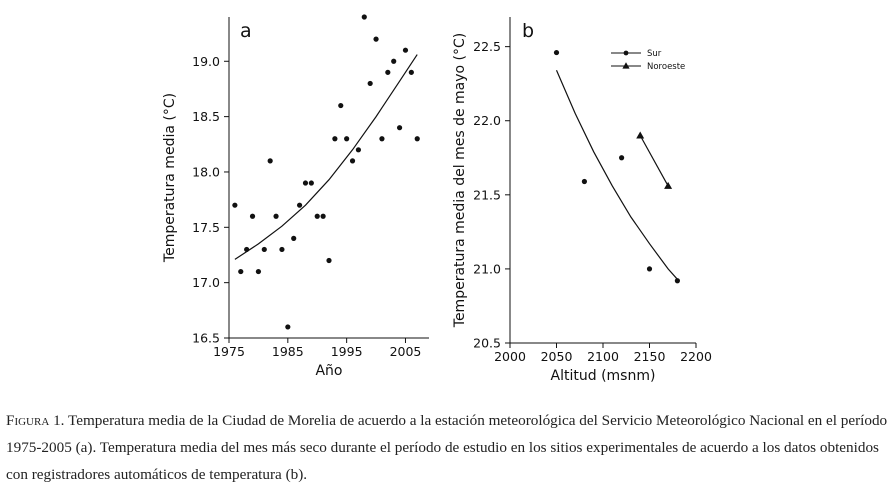 Image resolution: width=895 pixels, height=494 pixels. Describe the element at coordinates (487, 268) in the screenshot. I see `y-tick-label: 21.0` at that location.